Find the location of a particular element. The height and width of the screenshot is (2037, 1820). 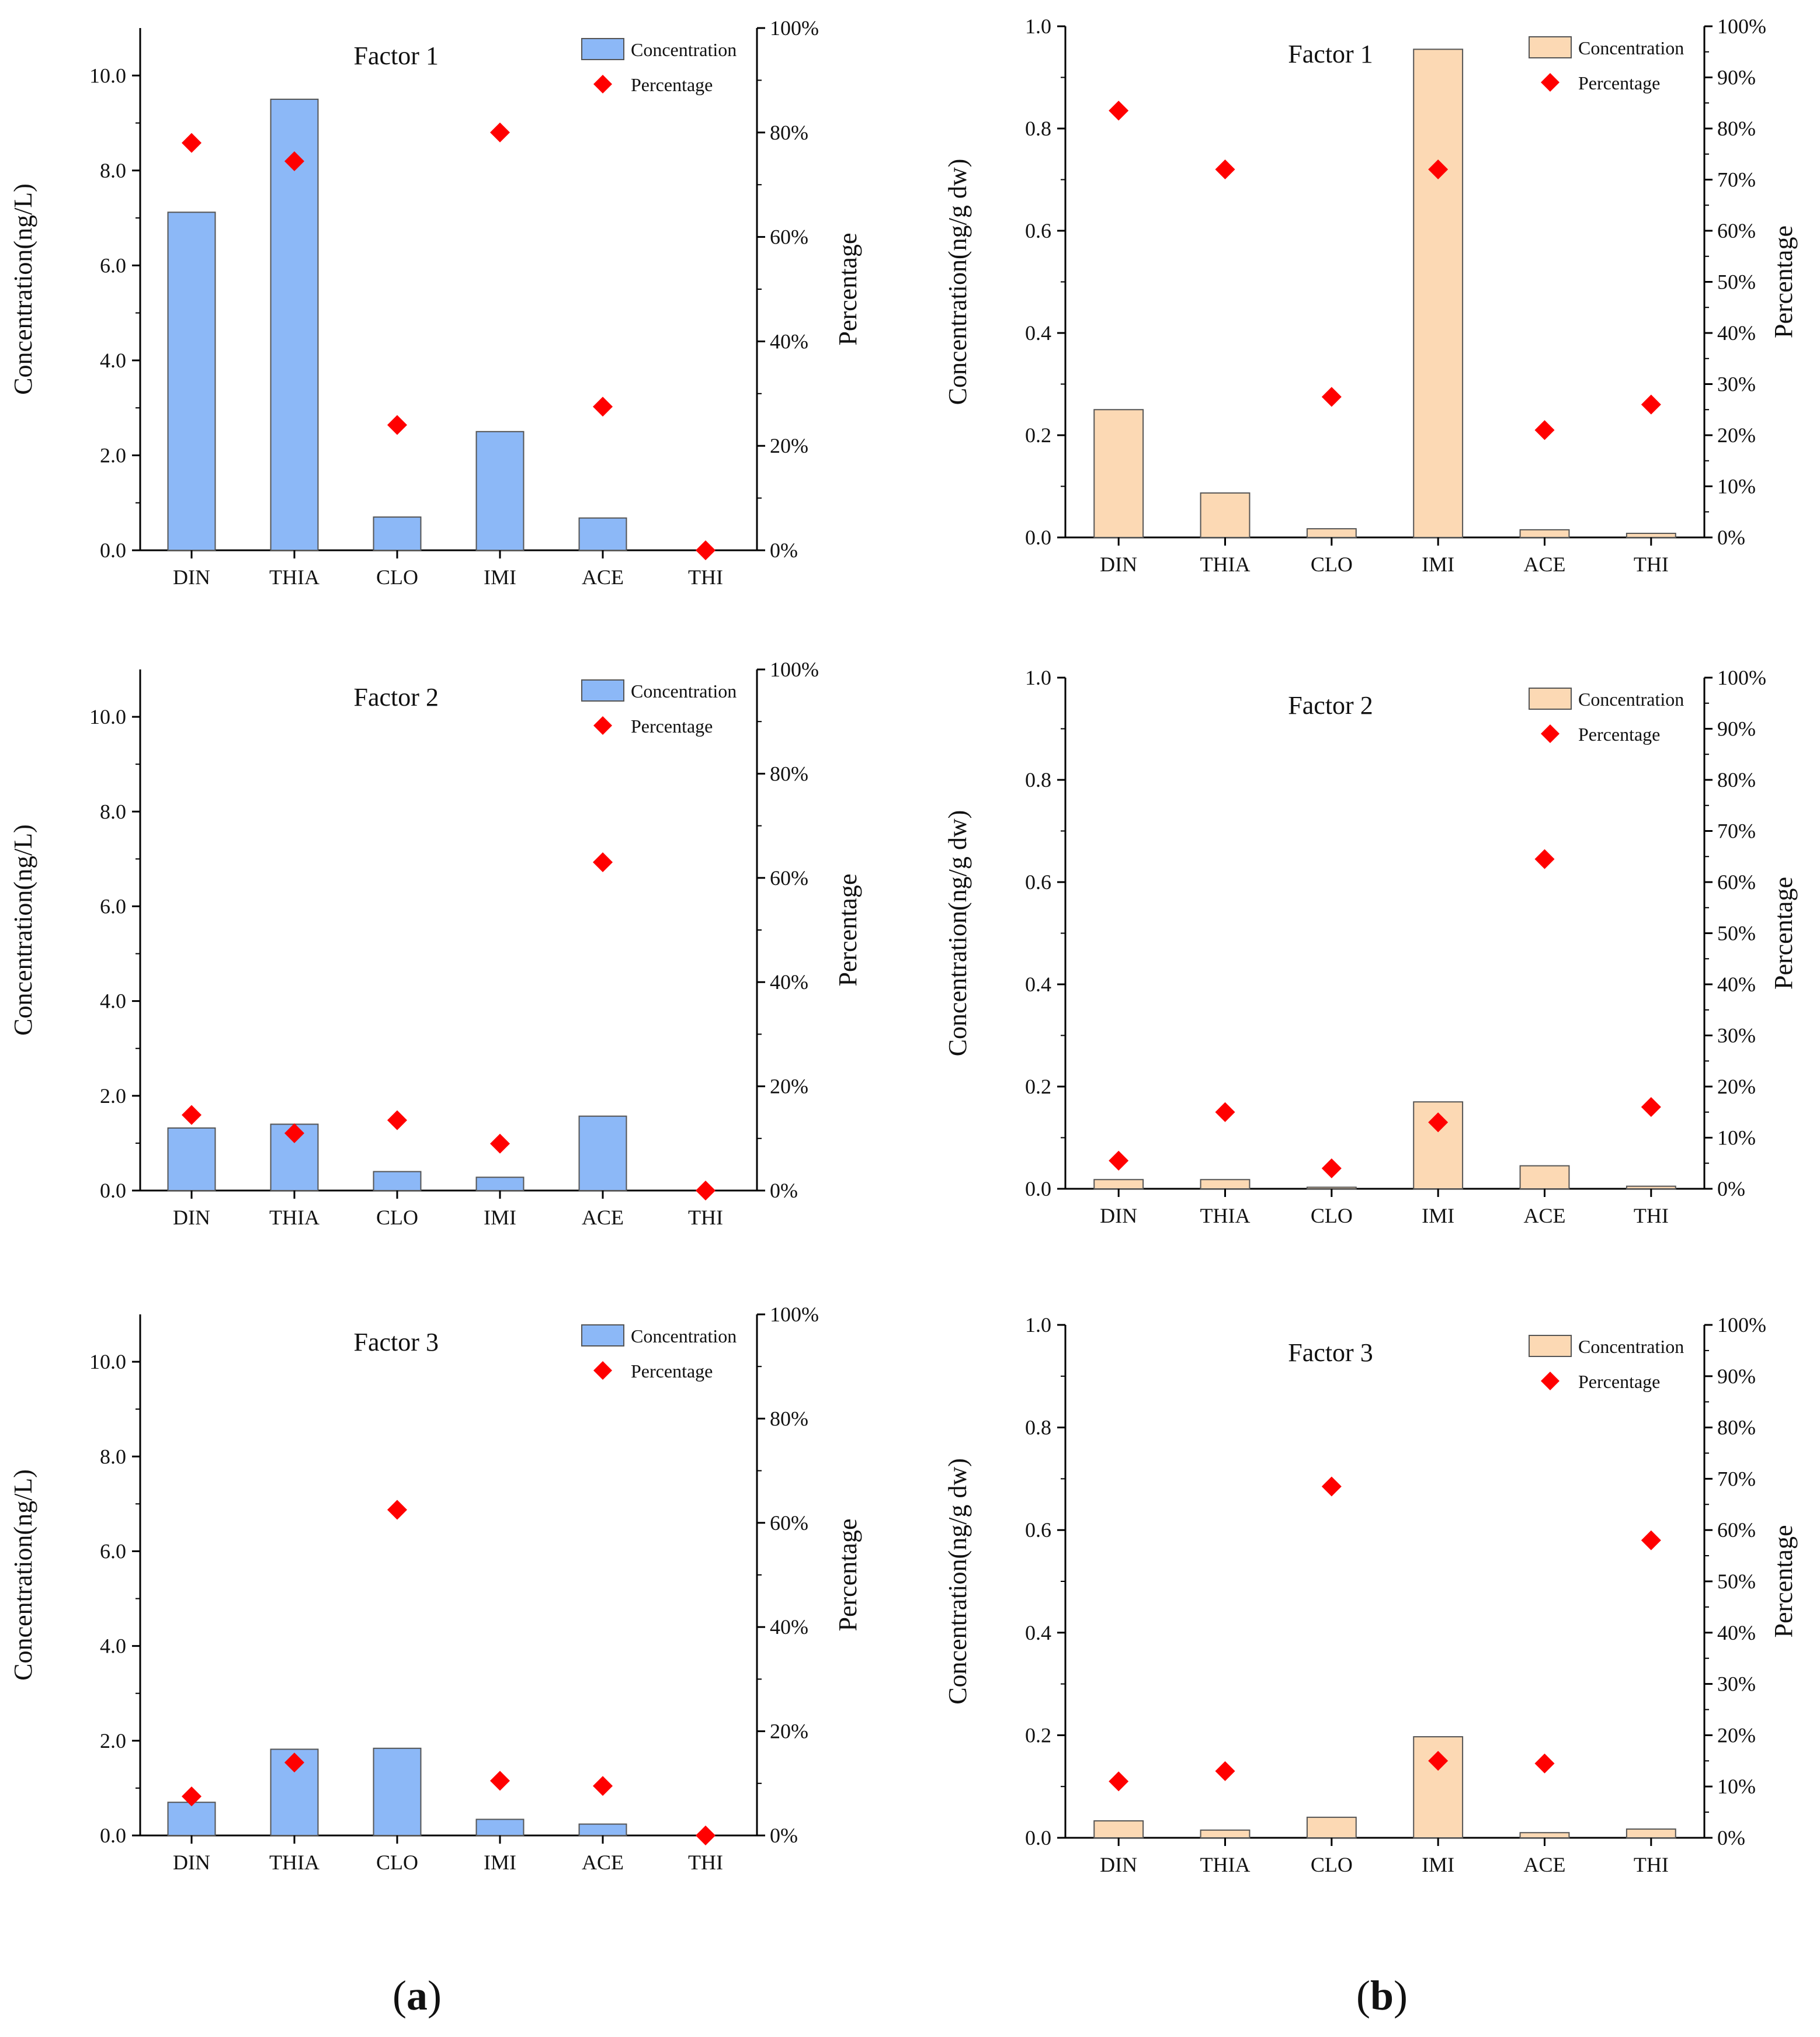

panel-label-a: (a) is located at coordinates (417, 1995).